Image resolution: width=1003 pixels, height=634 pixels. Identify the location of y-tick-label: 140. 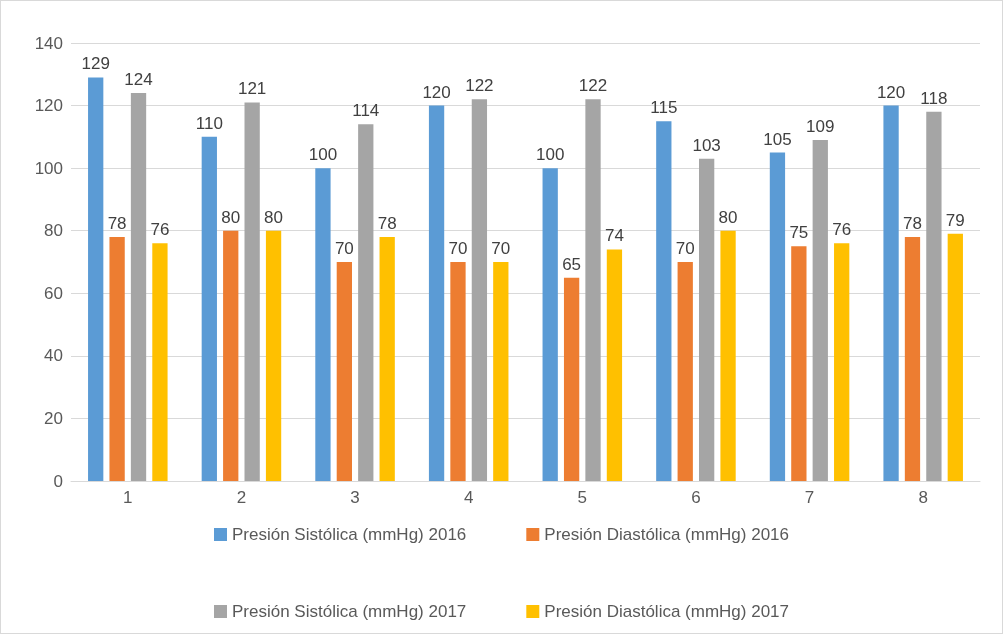
(48, 43).